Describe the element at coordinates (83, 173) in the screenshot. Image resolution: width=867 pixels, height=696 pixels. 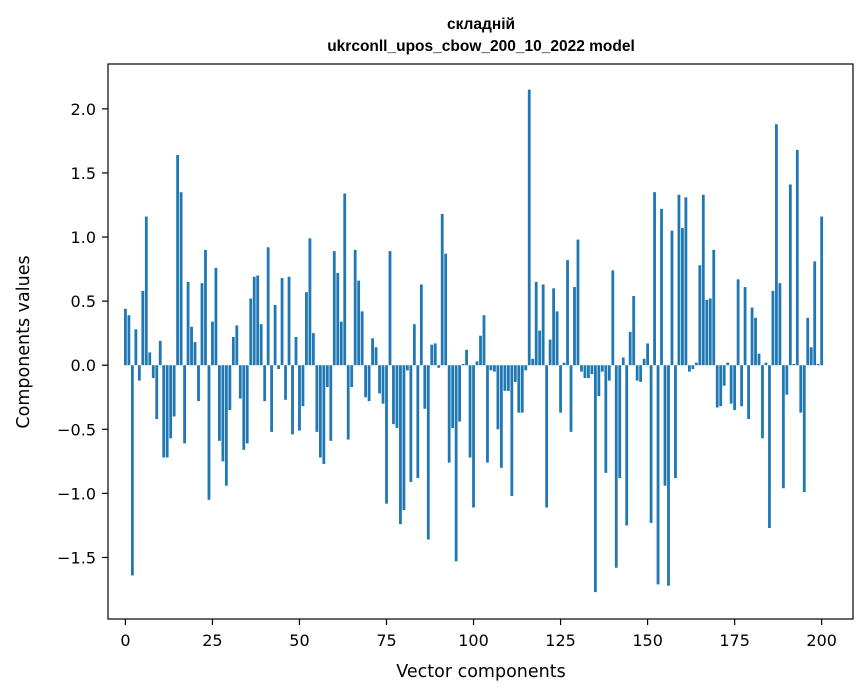
I see `y-tick-label: 1.5` at that location.